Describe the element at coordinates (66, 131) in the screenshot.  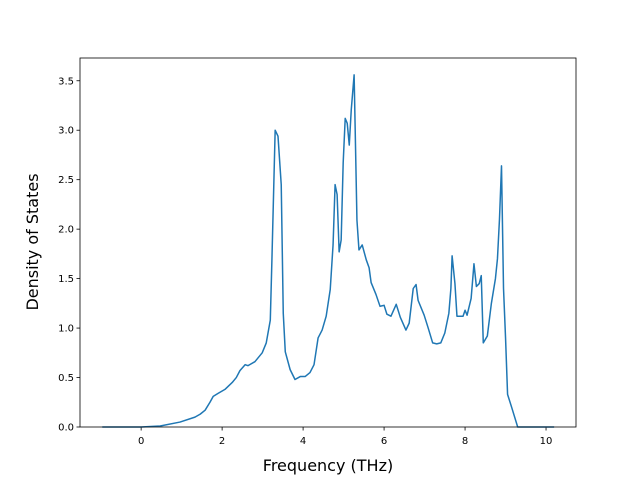
I see `y-tick-label: 3.0` at that location.